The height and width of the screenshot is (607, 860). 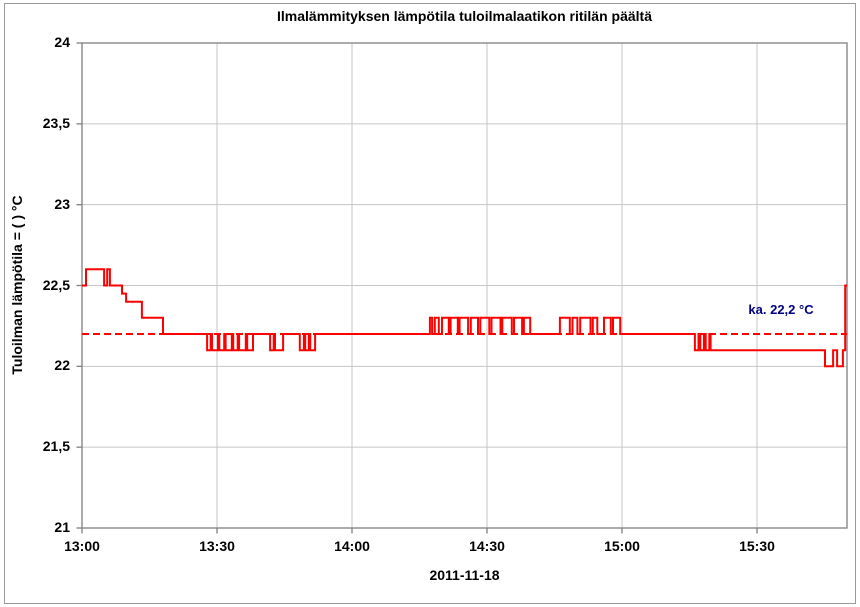 I want to click on y-tick-label: 24, so click(x=62, y=42).